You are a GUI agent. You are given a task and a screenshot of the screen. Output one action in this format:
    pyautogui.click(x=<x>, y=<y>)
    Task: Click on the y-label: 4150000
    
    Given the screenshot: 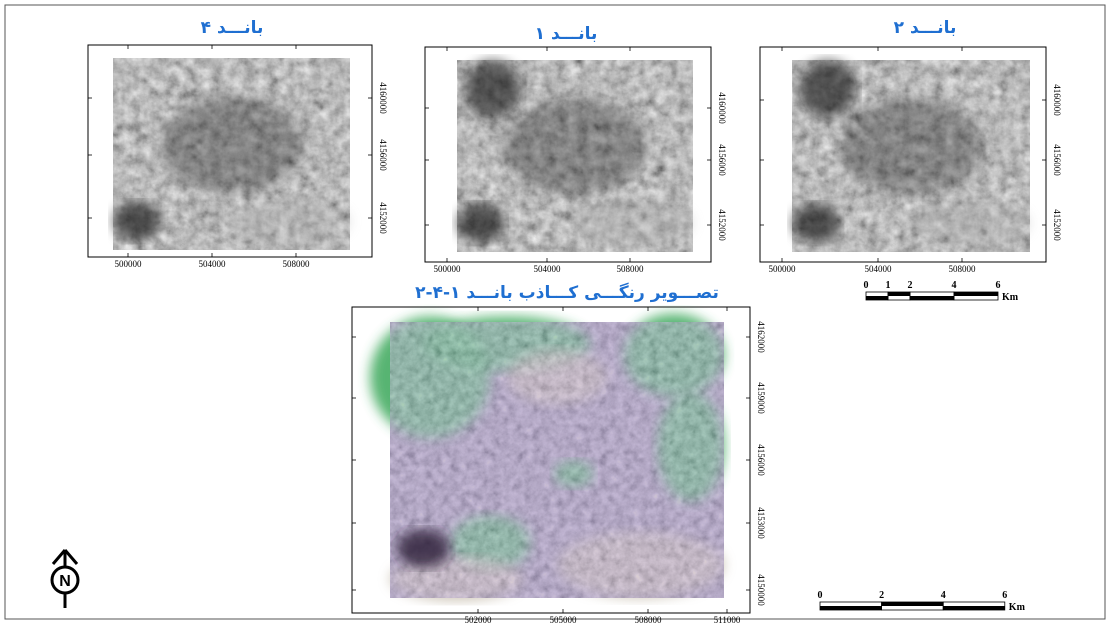 What is the action you would take?
    pyautogui.click(x=761, y=590)
    